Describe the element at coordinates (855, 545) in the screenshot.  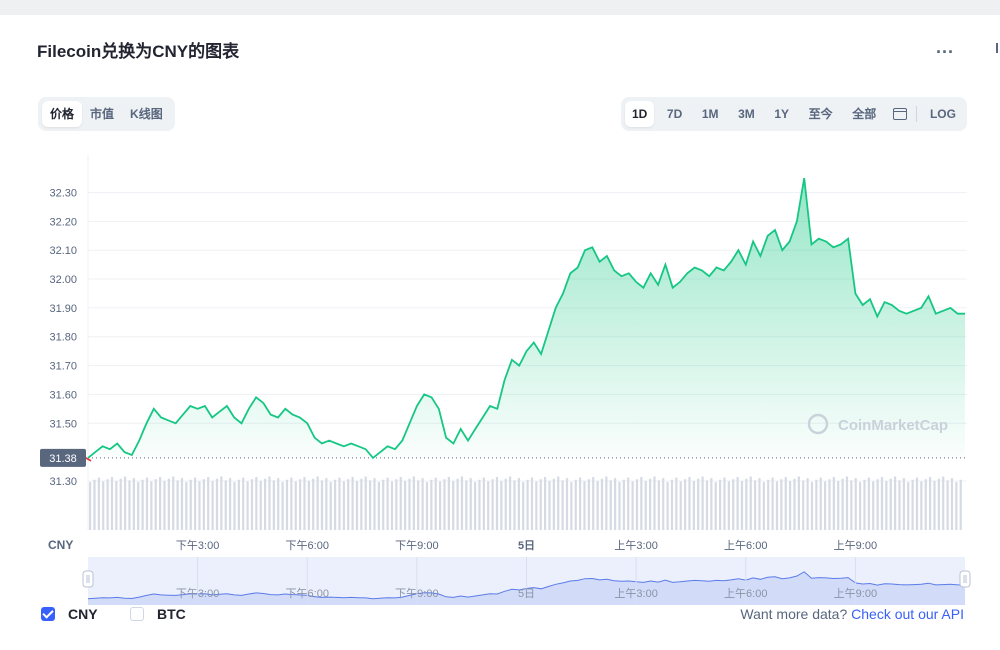
I see `x-tick-label: 上午9:00` at that location.